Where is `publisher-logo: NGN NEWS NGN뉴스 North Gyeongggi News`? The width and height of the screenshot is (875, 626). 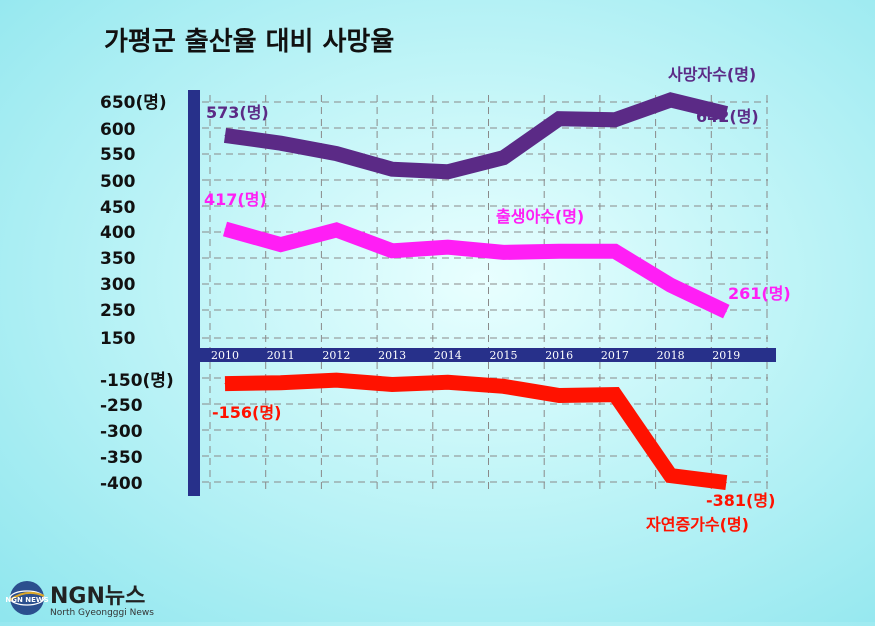
publisher-logo: NGN NEWS NGN뉴스 North Gyeongggi News is located at coordinates (105, 598).